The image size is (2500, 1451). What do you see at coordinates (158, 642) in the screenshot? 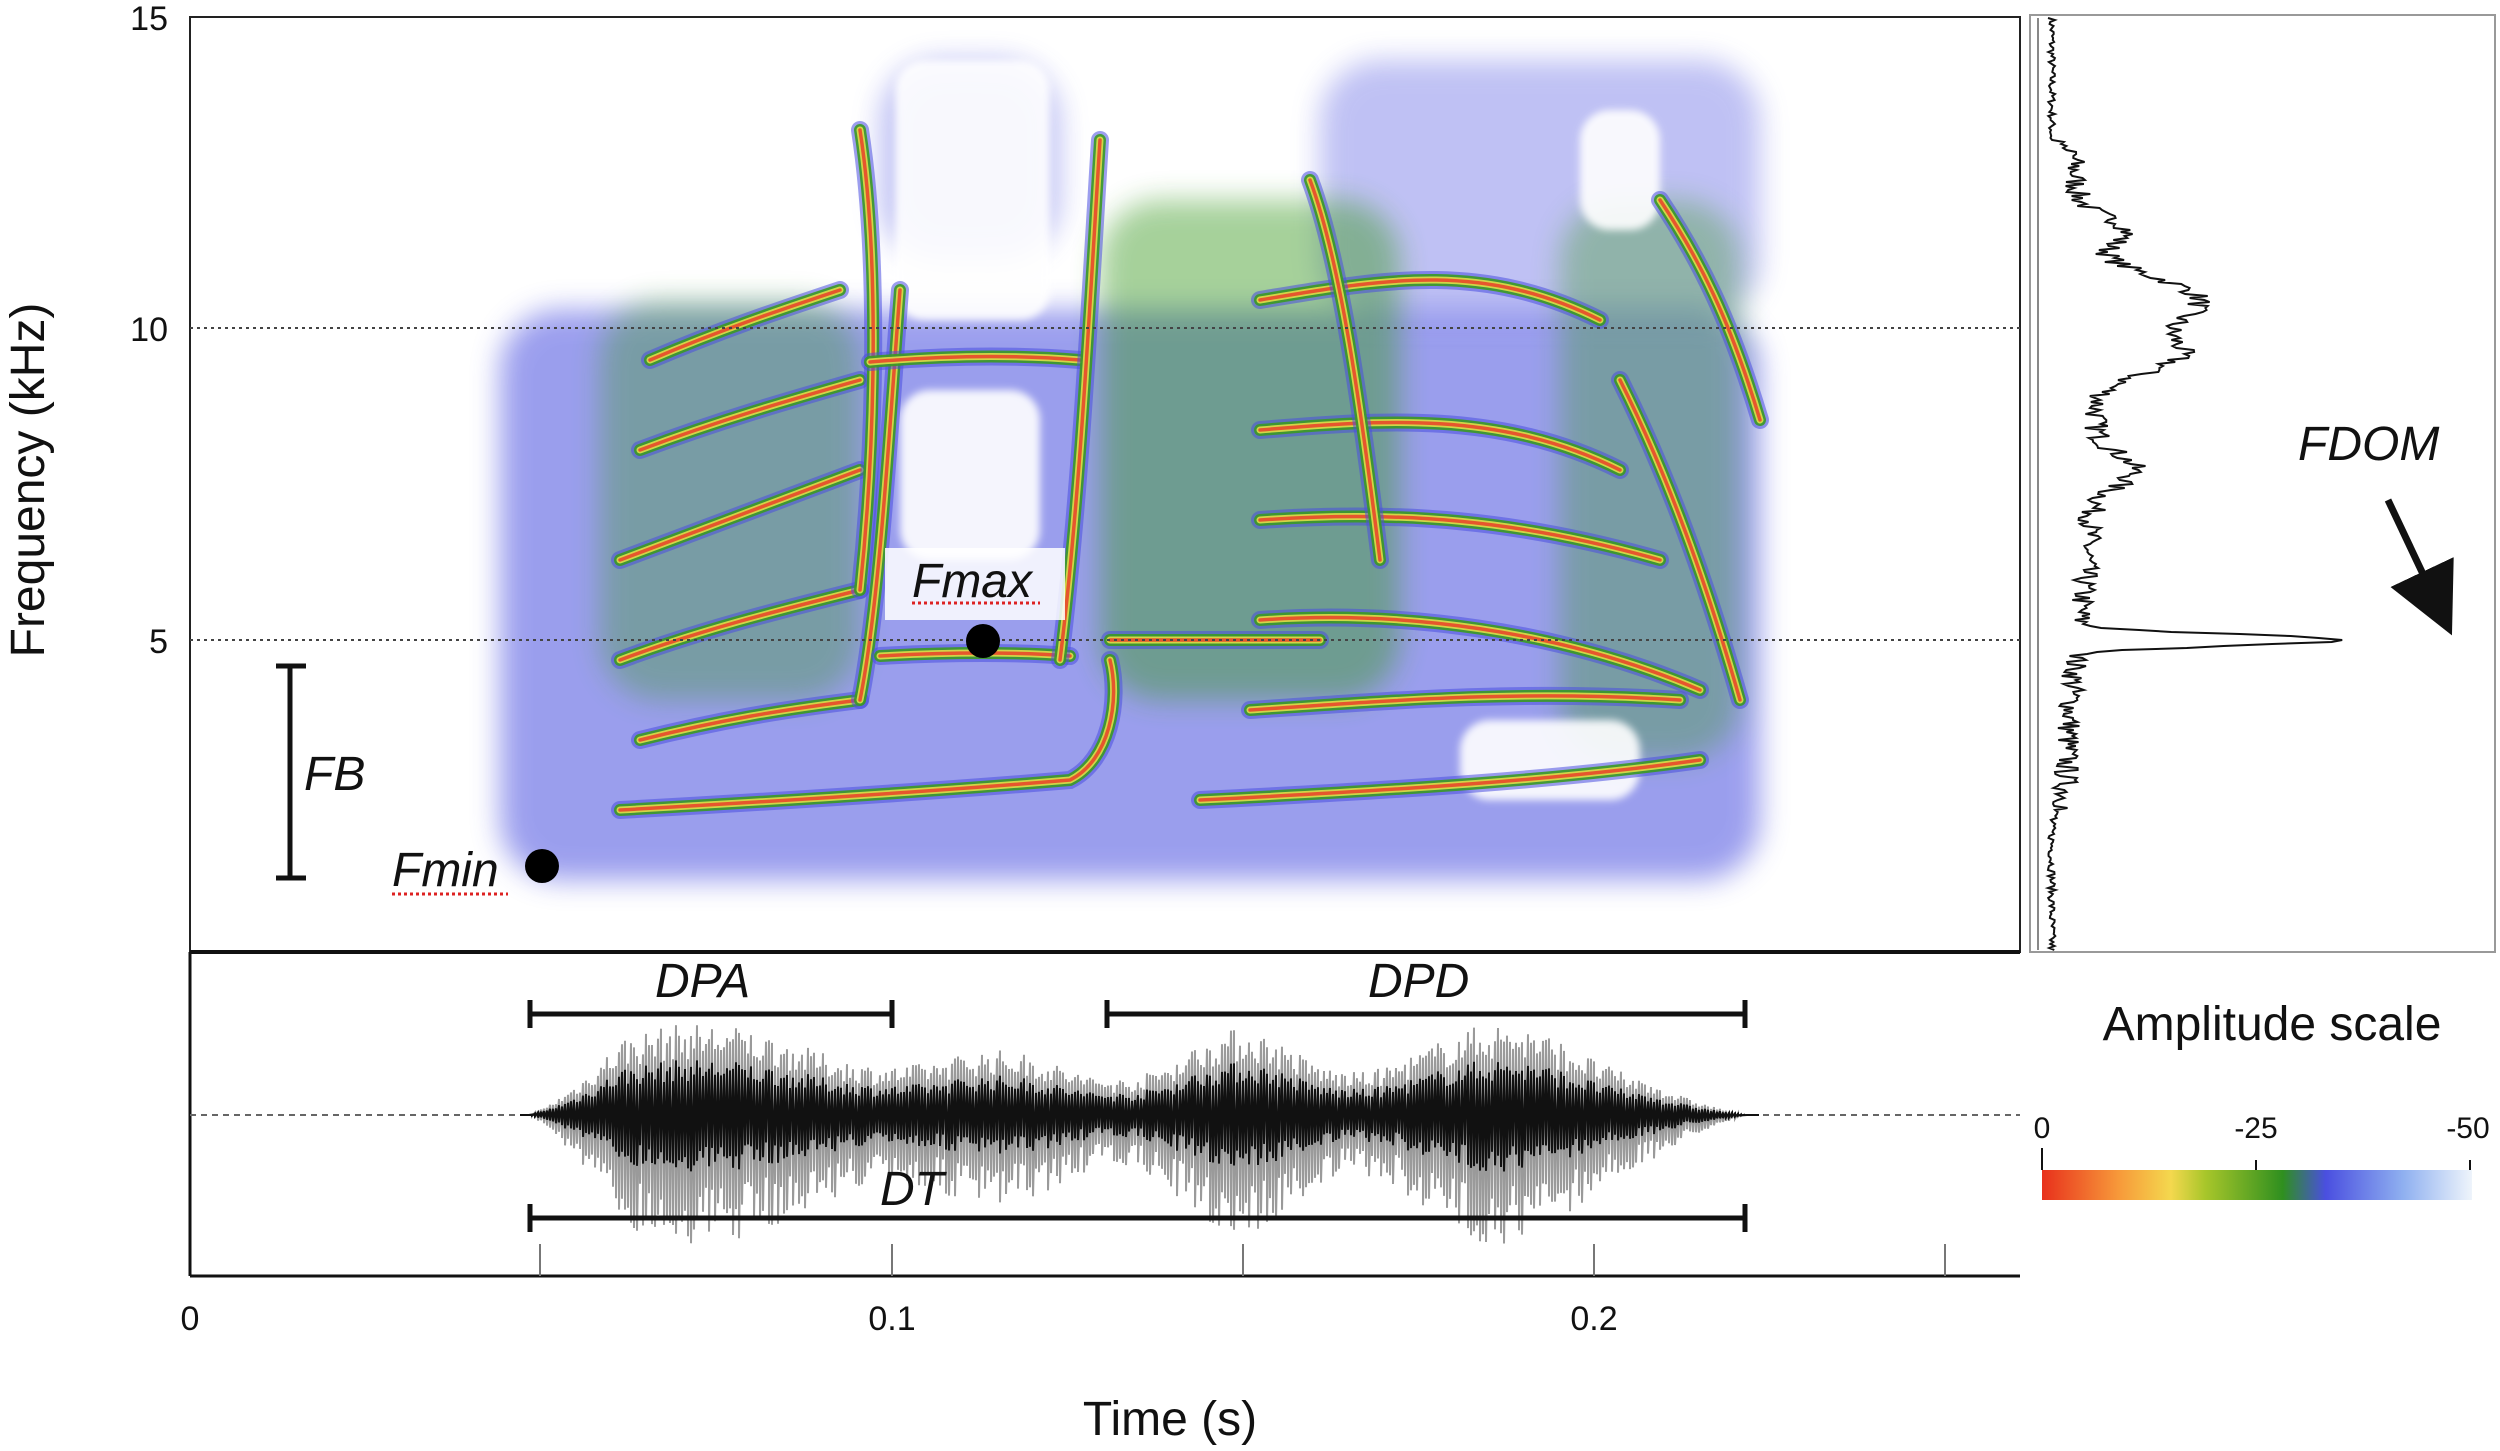
I see `y-tick-5: 5` at bounding box center [158, 642].